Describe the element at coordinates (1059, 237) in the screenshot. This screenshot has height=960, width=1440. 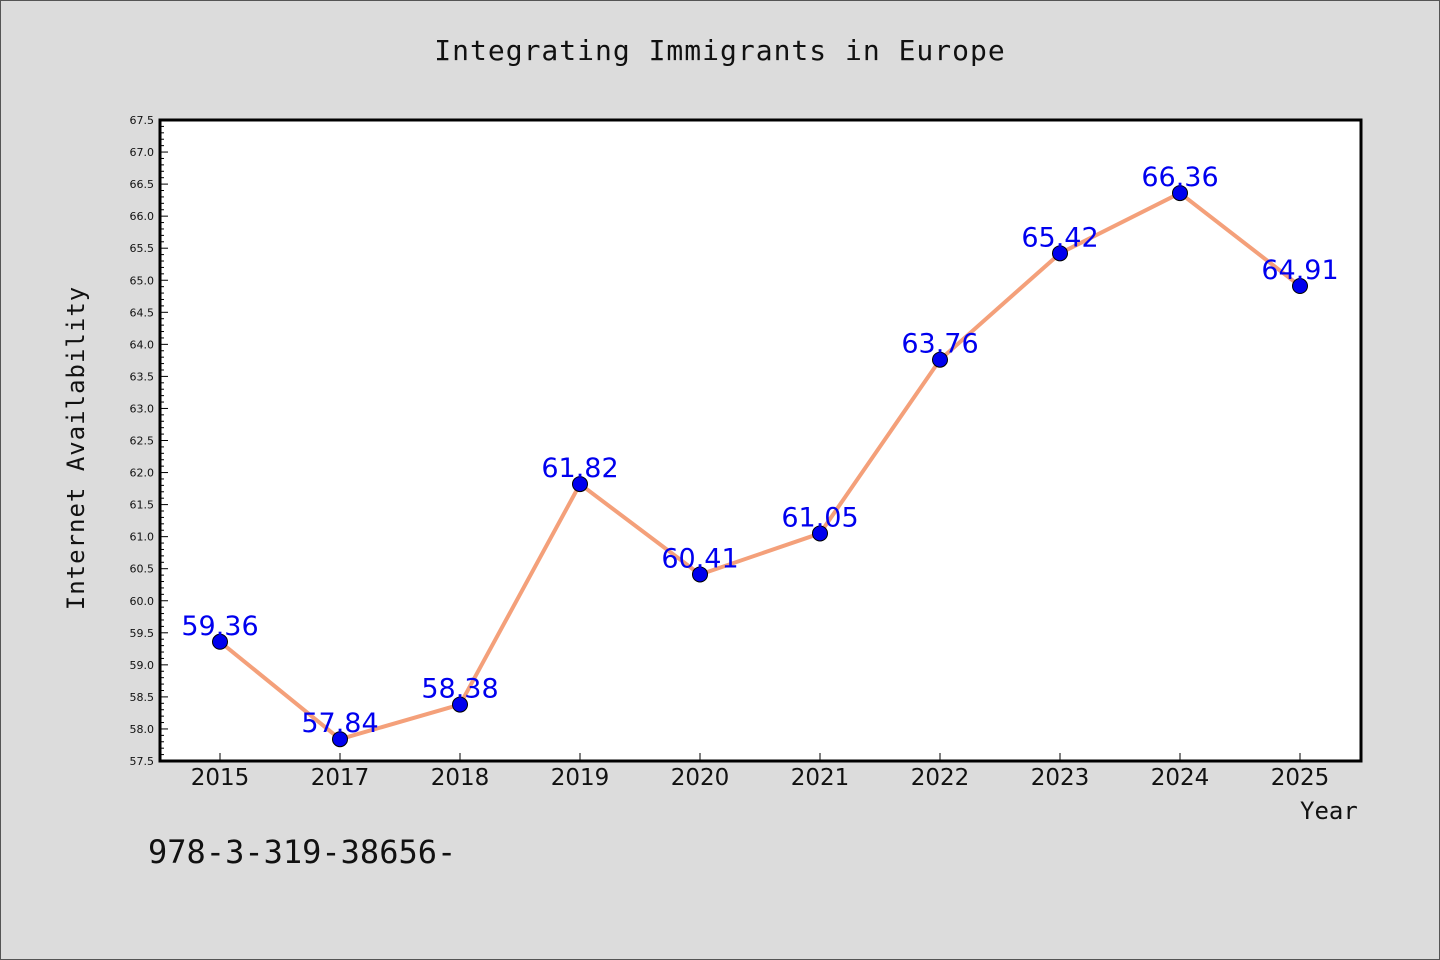
I see `data-label: 65.42` at that location.